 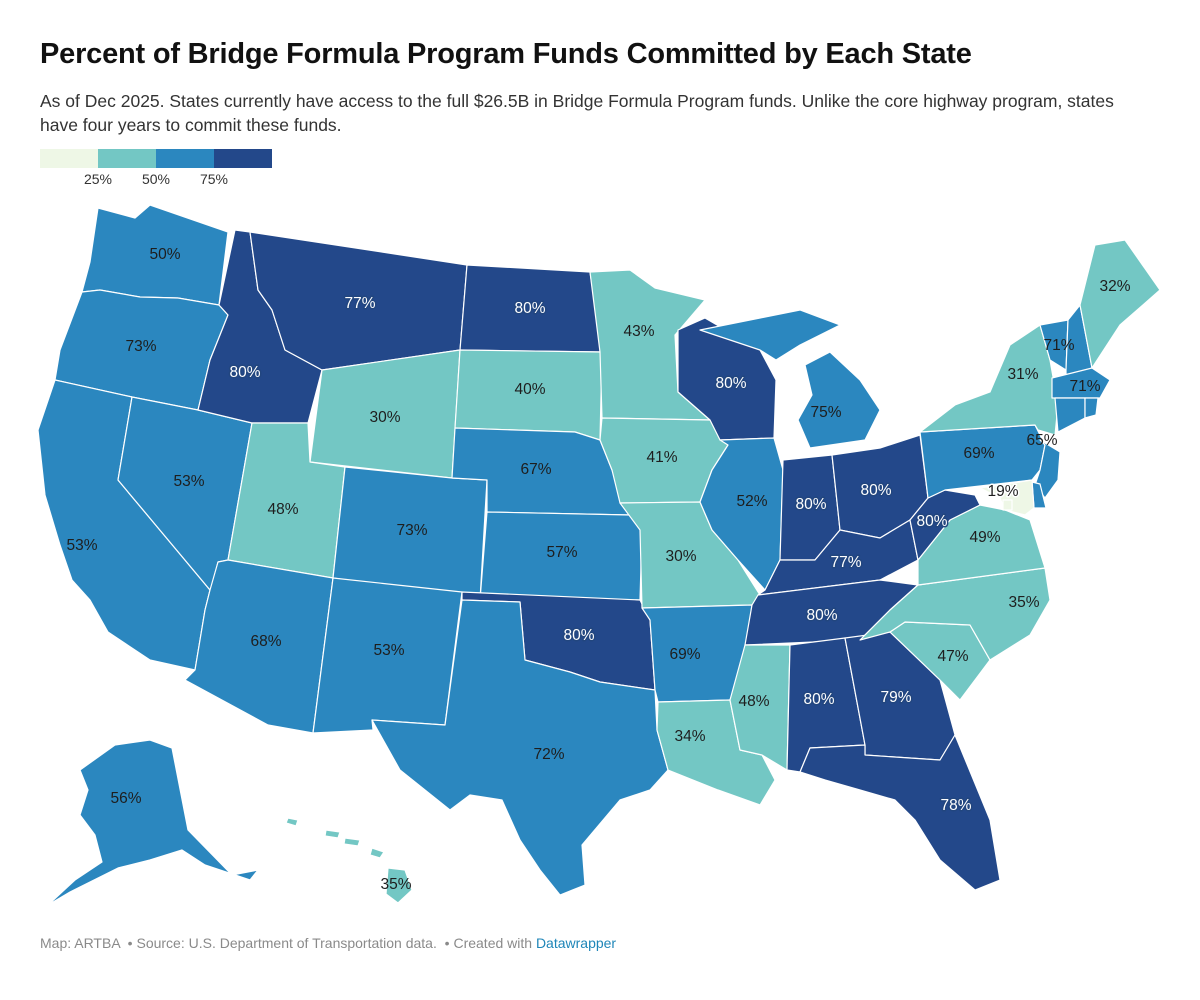 What do you see at coordinates (845, 562) in the screenshot?
I see `label-KY: 77%` at bounding box center [845, 562].